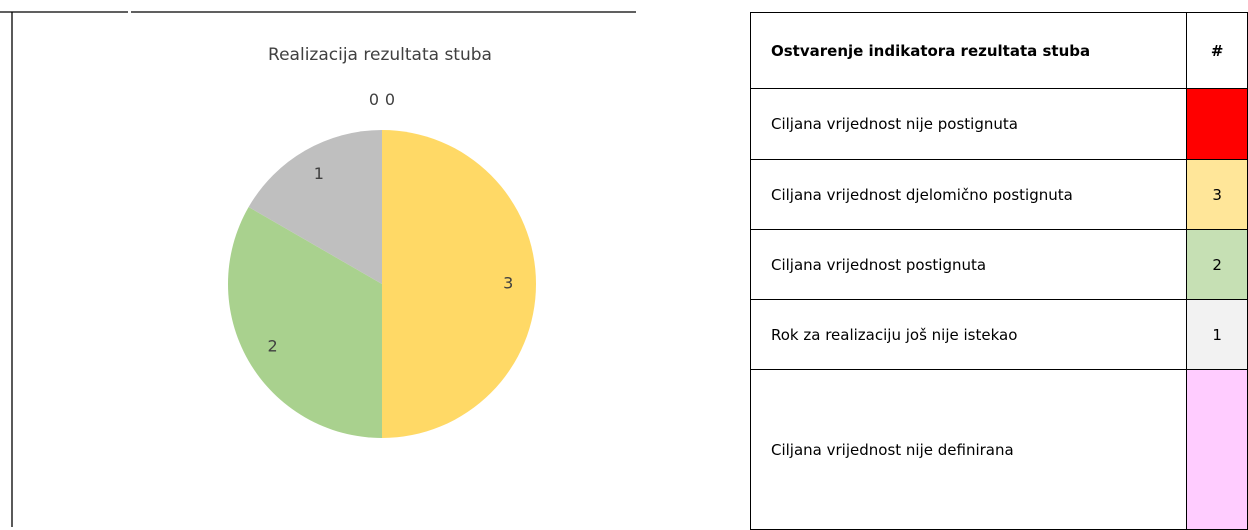 The height and width of the screenshot is (530, 1248). I want to click on row-label: Ciljana vrijednost djelomično postignuta, so click(968, 194).